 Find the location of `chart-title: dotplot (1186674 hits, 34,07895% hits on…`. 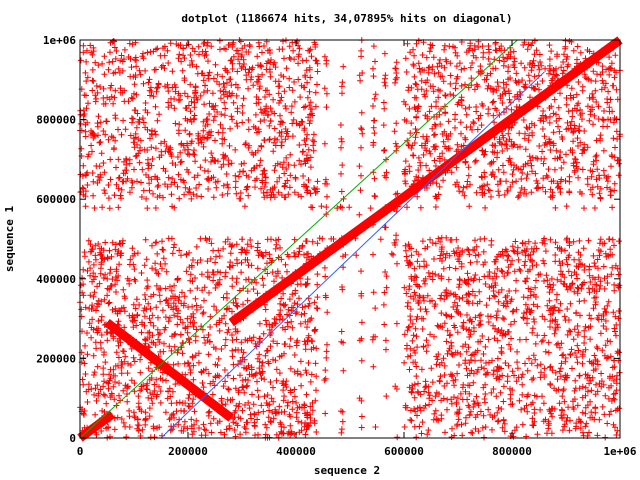

chart-title: dotplot (1186674 hits, 34,07895% hits on… is located at coordinates (346, 18).